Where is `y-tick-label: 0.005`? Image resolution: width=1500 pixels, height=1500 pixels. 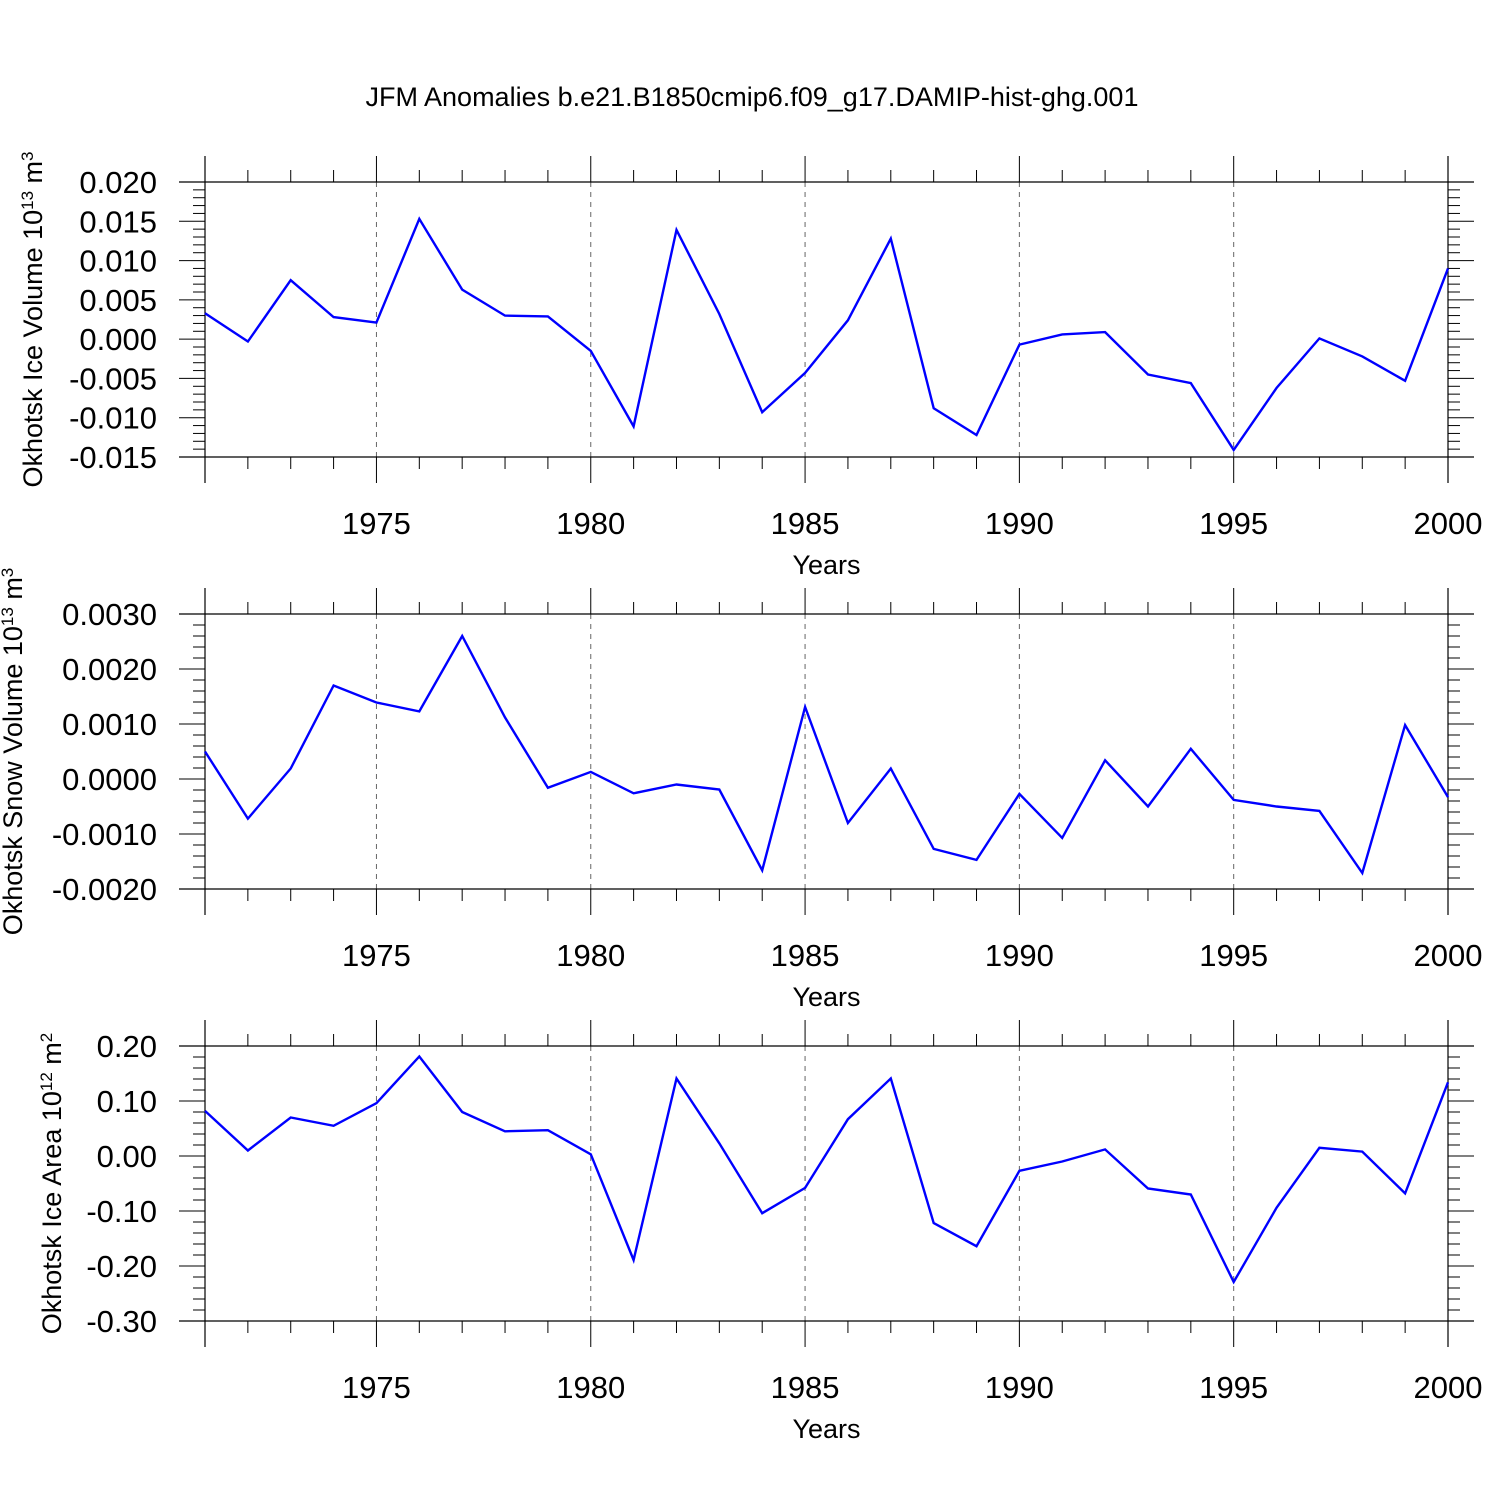
y-tick-label: 0.005 is located at coordinates (118, 300).